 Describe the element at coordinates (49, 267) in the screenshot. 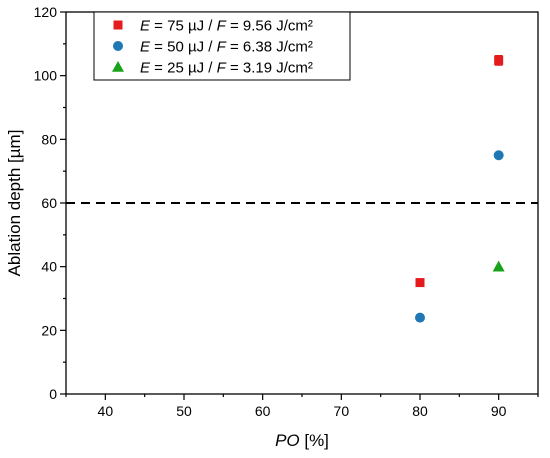

I see `y-tick-label: 40` at that location.